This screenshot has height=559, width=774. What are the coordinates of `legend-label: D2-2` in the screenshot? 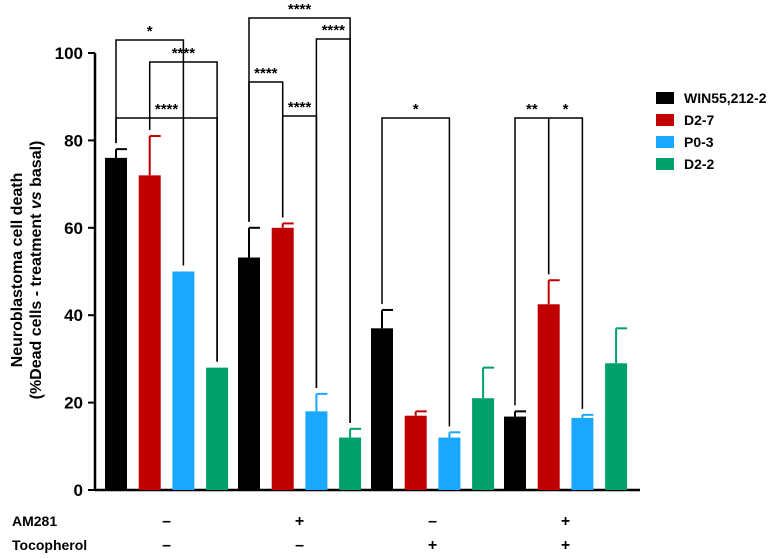 It's located at (699, 164).